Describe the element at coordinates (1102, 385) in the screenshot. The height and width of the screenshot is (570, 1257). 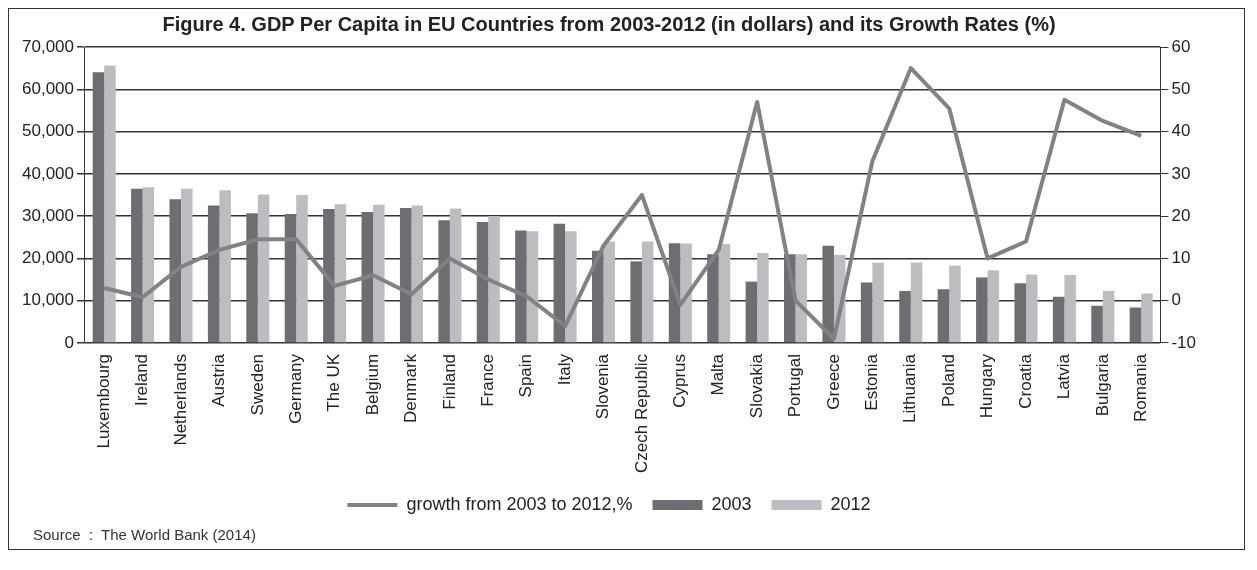
I see `x-tick-label: Bulgaria` at that location.